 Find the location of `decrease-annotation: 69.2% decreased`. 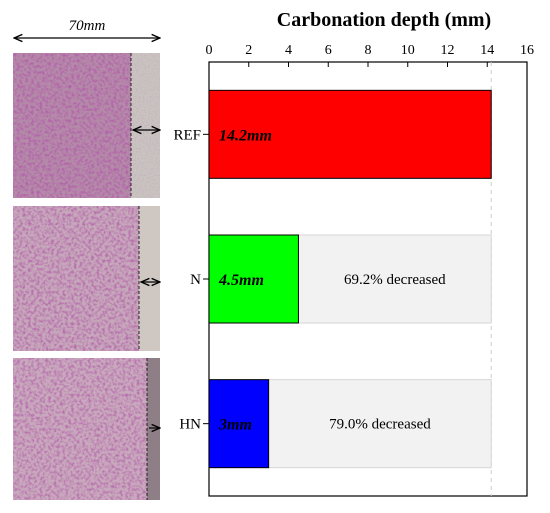

decrease-annotation: 69.2% decreased is located at coordinates (395, 280).